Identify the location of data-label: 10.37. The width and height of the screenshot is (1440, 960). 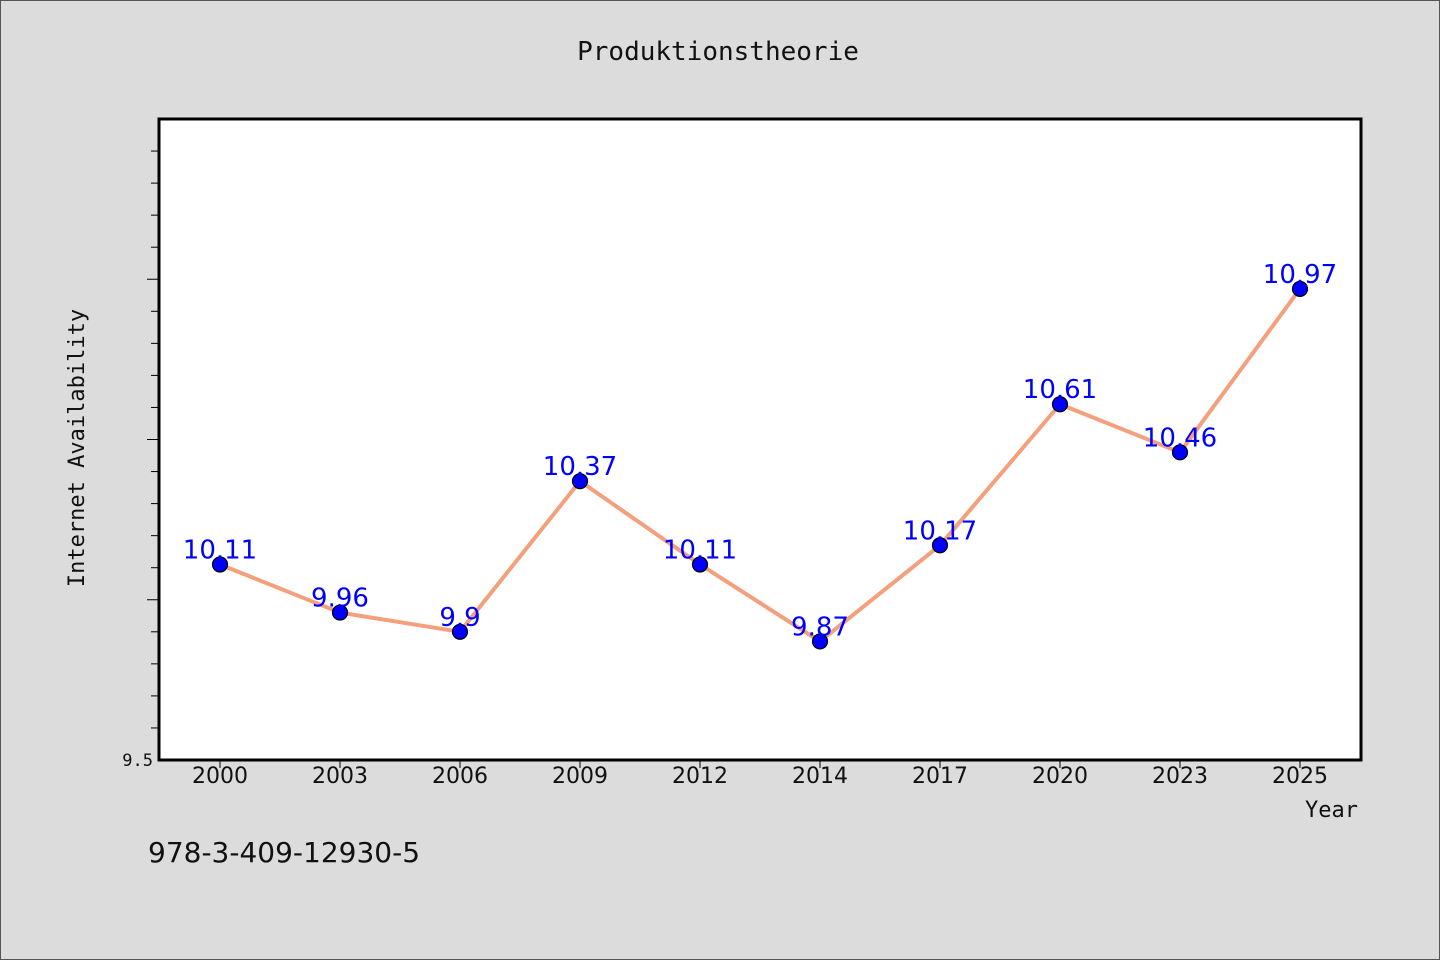
(580, 467).